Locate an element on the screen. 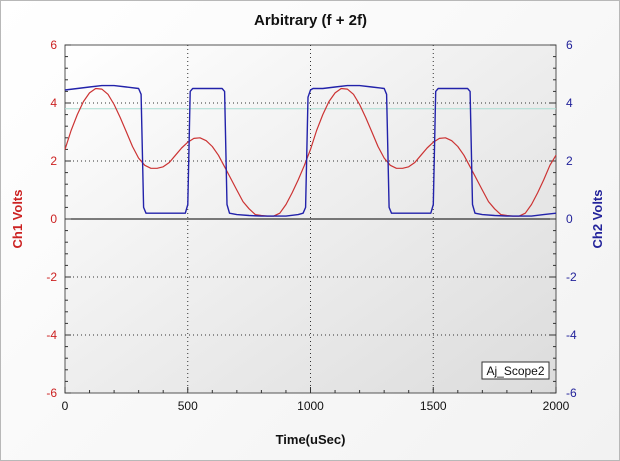 This screenshot has height=461, width=620. y-right-tick-label: 4 is located at coordinates (569, 103).